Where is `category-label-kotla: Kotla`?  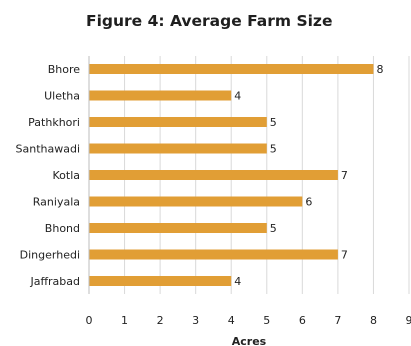 category-label-kotla: Kotla is located at coordinates (66, 175).